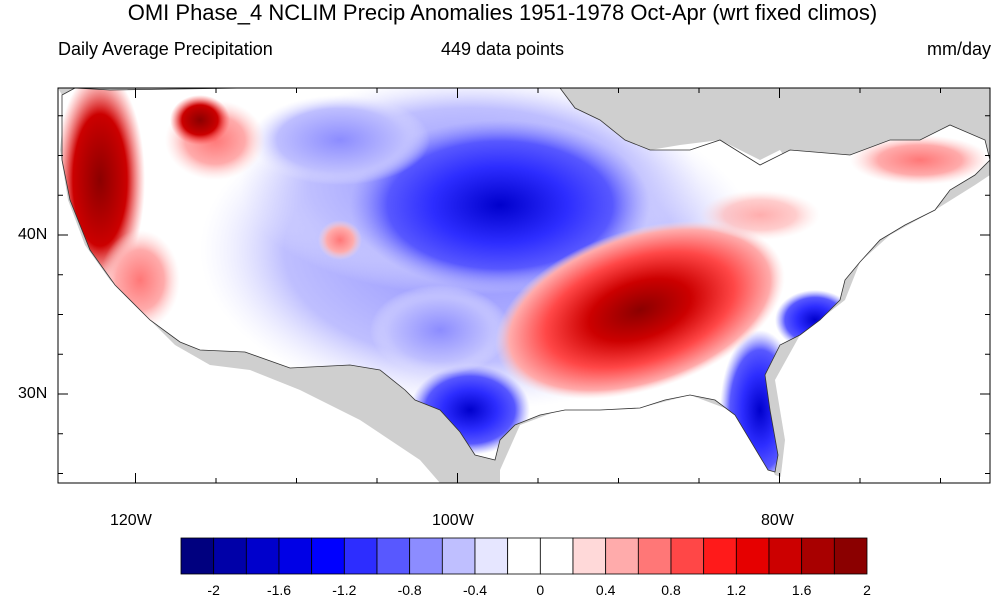 The image size is (1005, 598). Describe the element at coordinates (882, 329) in the screenshot. I see `atlantic-ocean` at that location.